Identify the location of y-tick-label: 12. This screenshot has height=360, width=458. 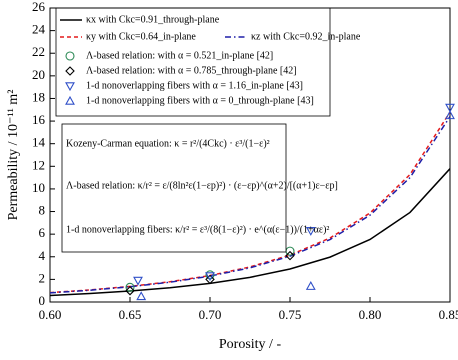
(38, 164).